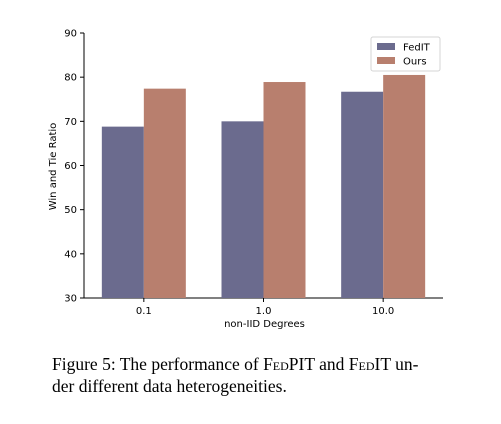 The width and height of the screenshot is (501, 424). I want to click on x-tick-label: 10.0, so click(383, 311).